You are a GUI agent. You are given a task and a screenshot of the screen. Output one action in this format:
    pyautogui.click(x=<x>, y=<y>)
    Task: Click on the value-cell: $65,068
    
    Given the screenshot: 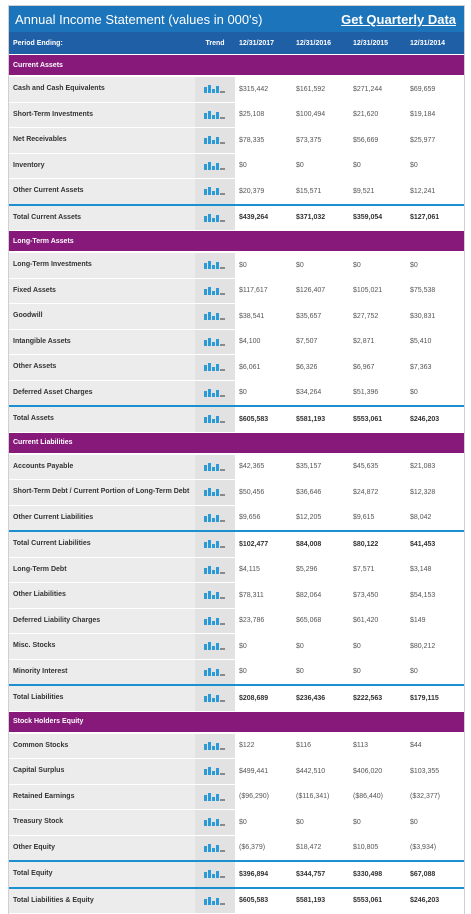 What is the action you would take?
    pyautogui.click(x=320, y=621)
    